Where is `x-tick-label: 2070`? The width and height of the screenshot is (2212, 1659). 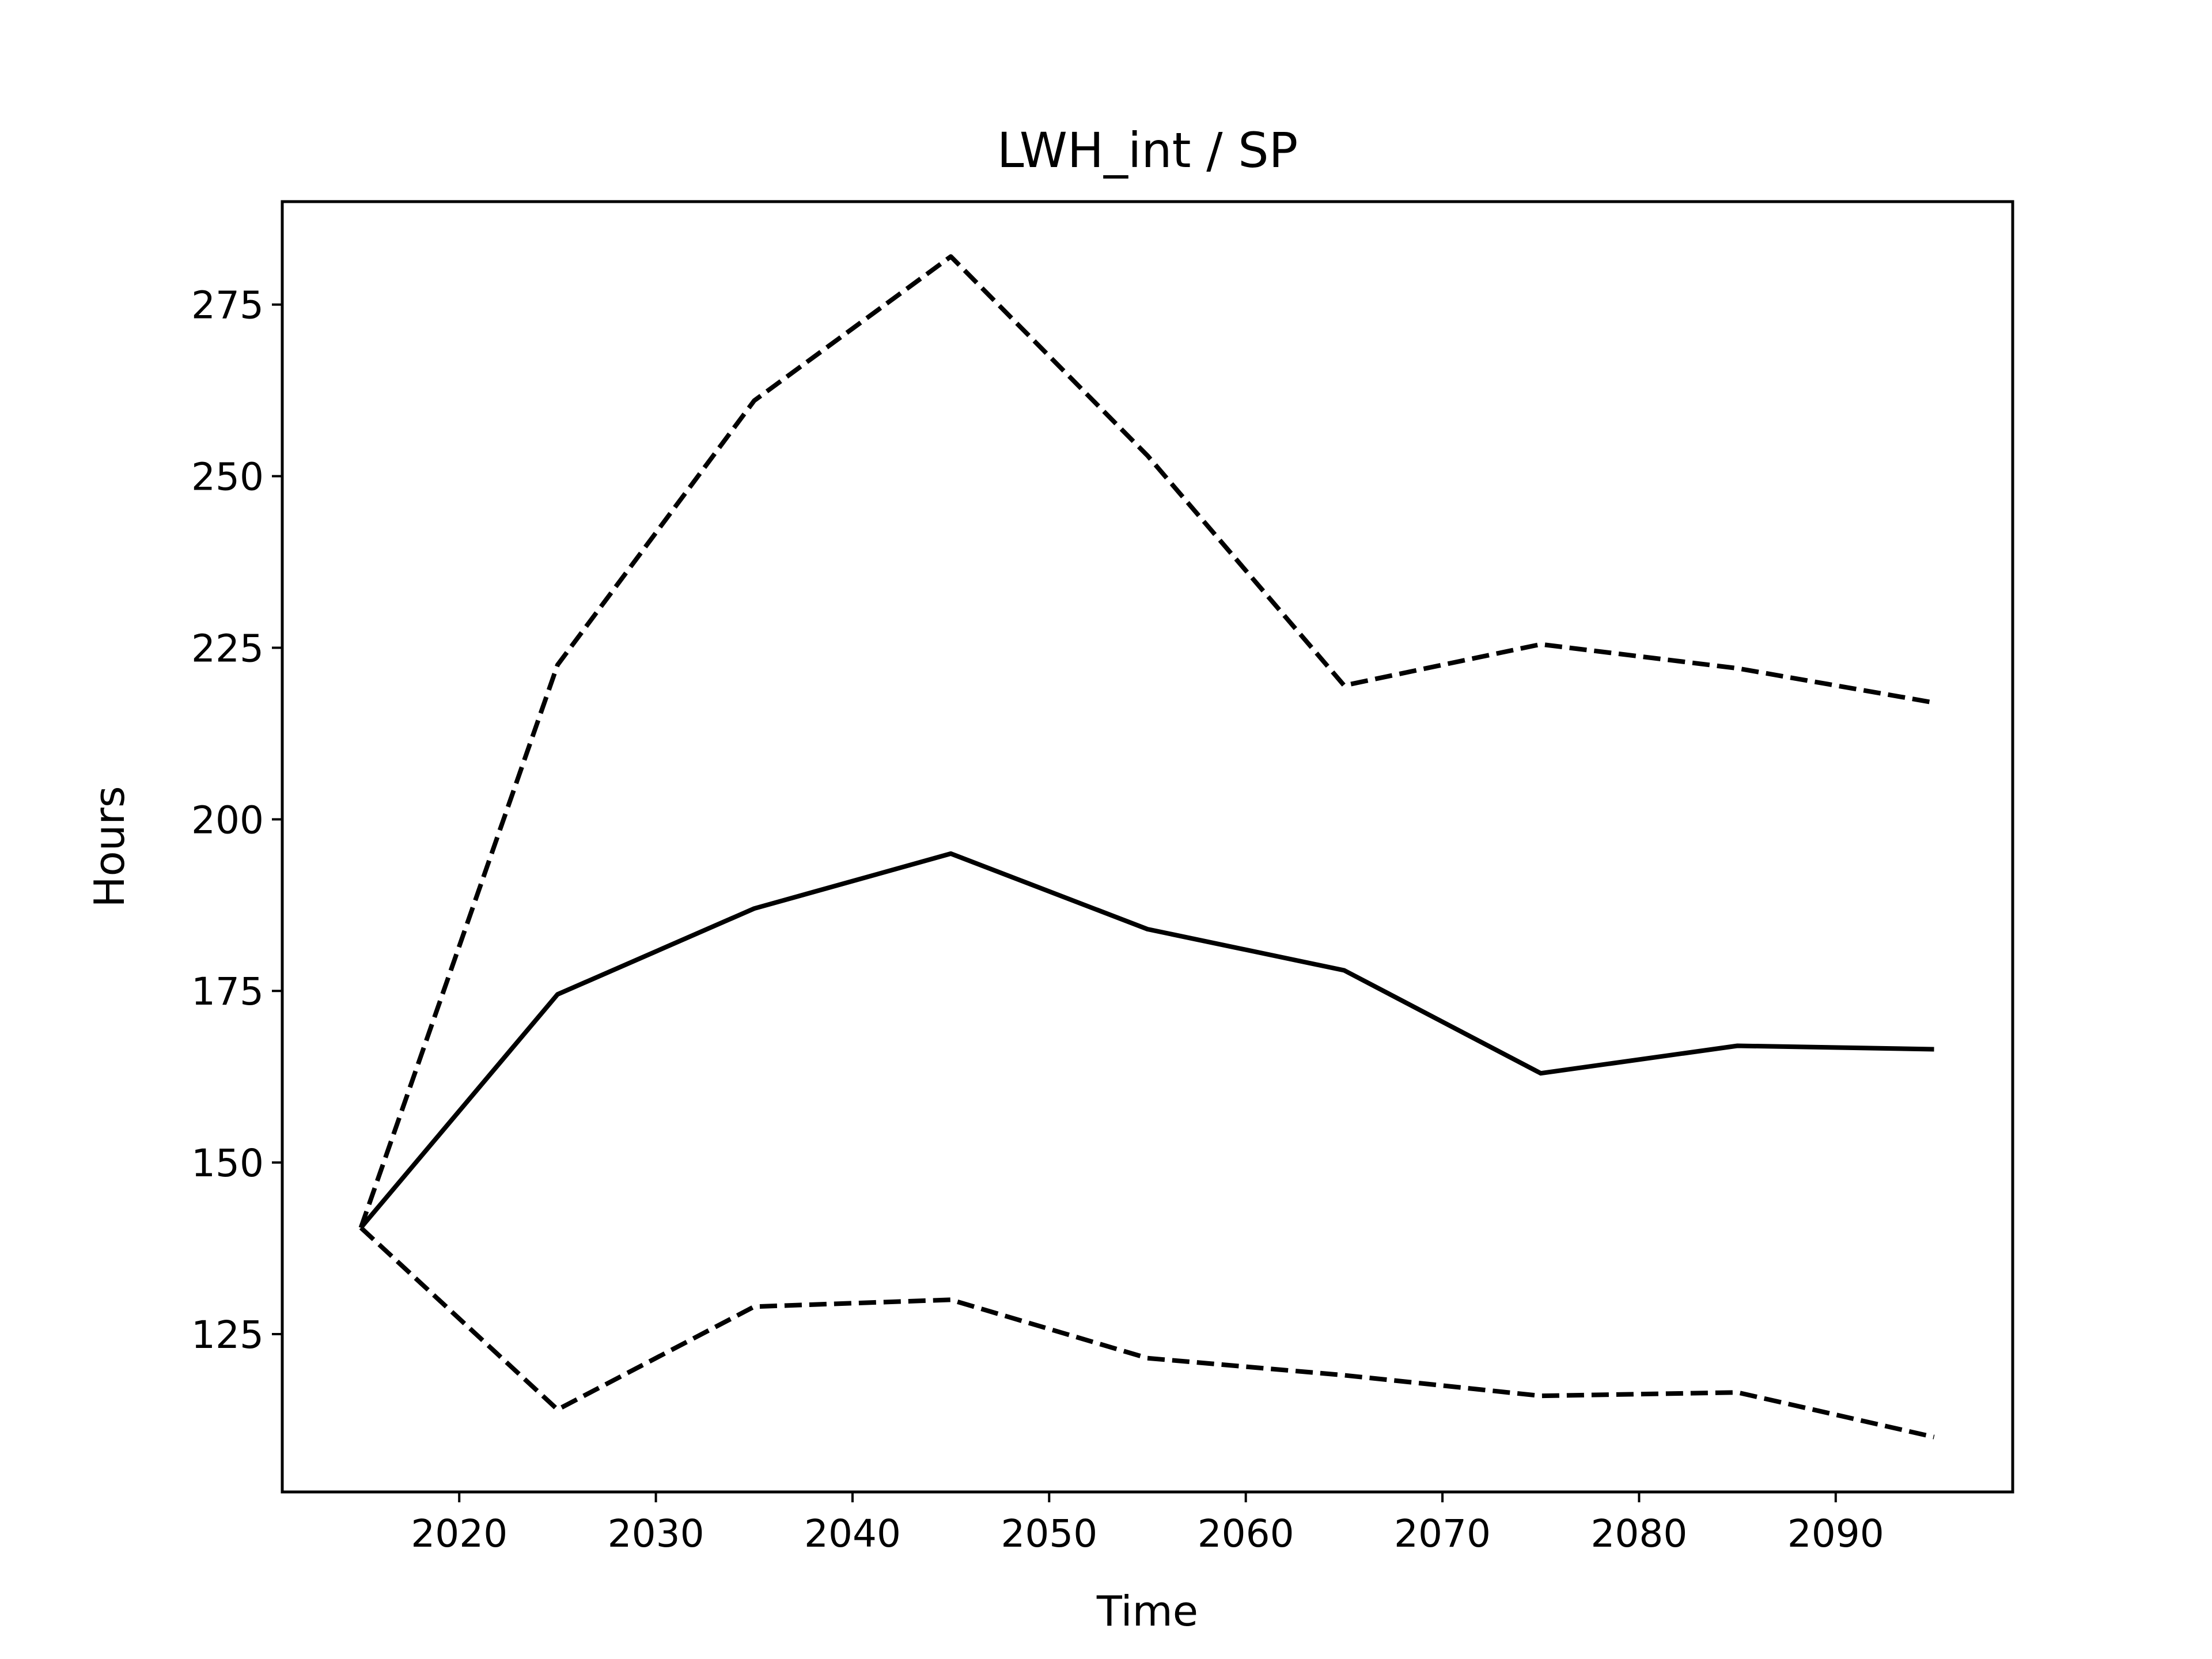 x-tick-label: 2070 is located at coordinates (1443, 1534).